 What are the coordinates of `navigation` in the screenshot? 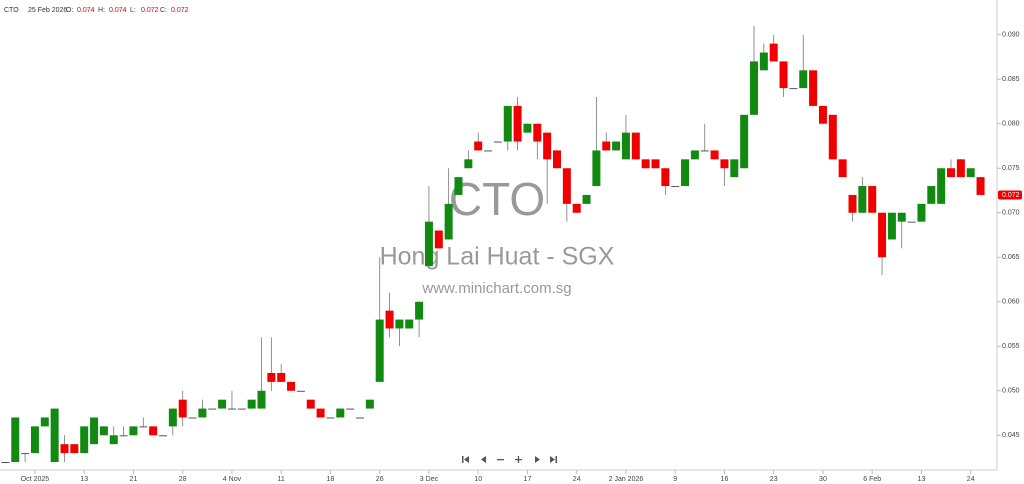 It's located at (509, 459).